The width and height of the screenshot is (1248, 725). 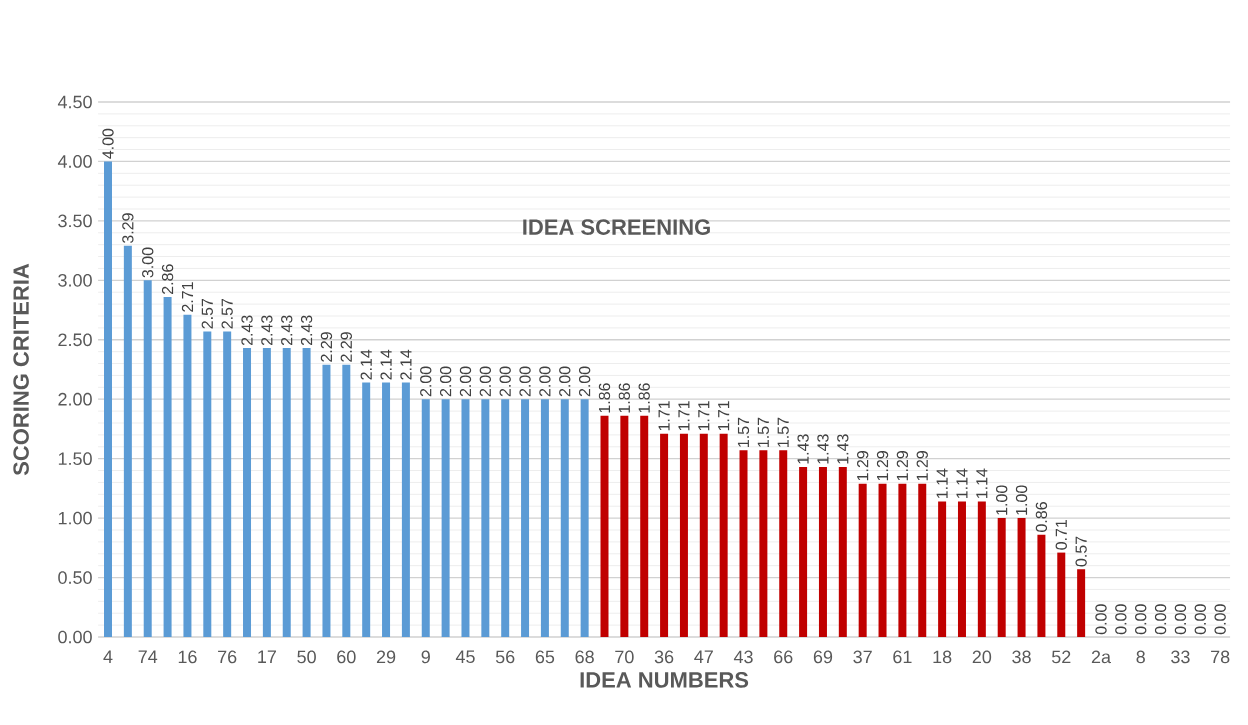 I want to click on data-label: 4.00, so click(x=108, y=143).